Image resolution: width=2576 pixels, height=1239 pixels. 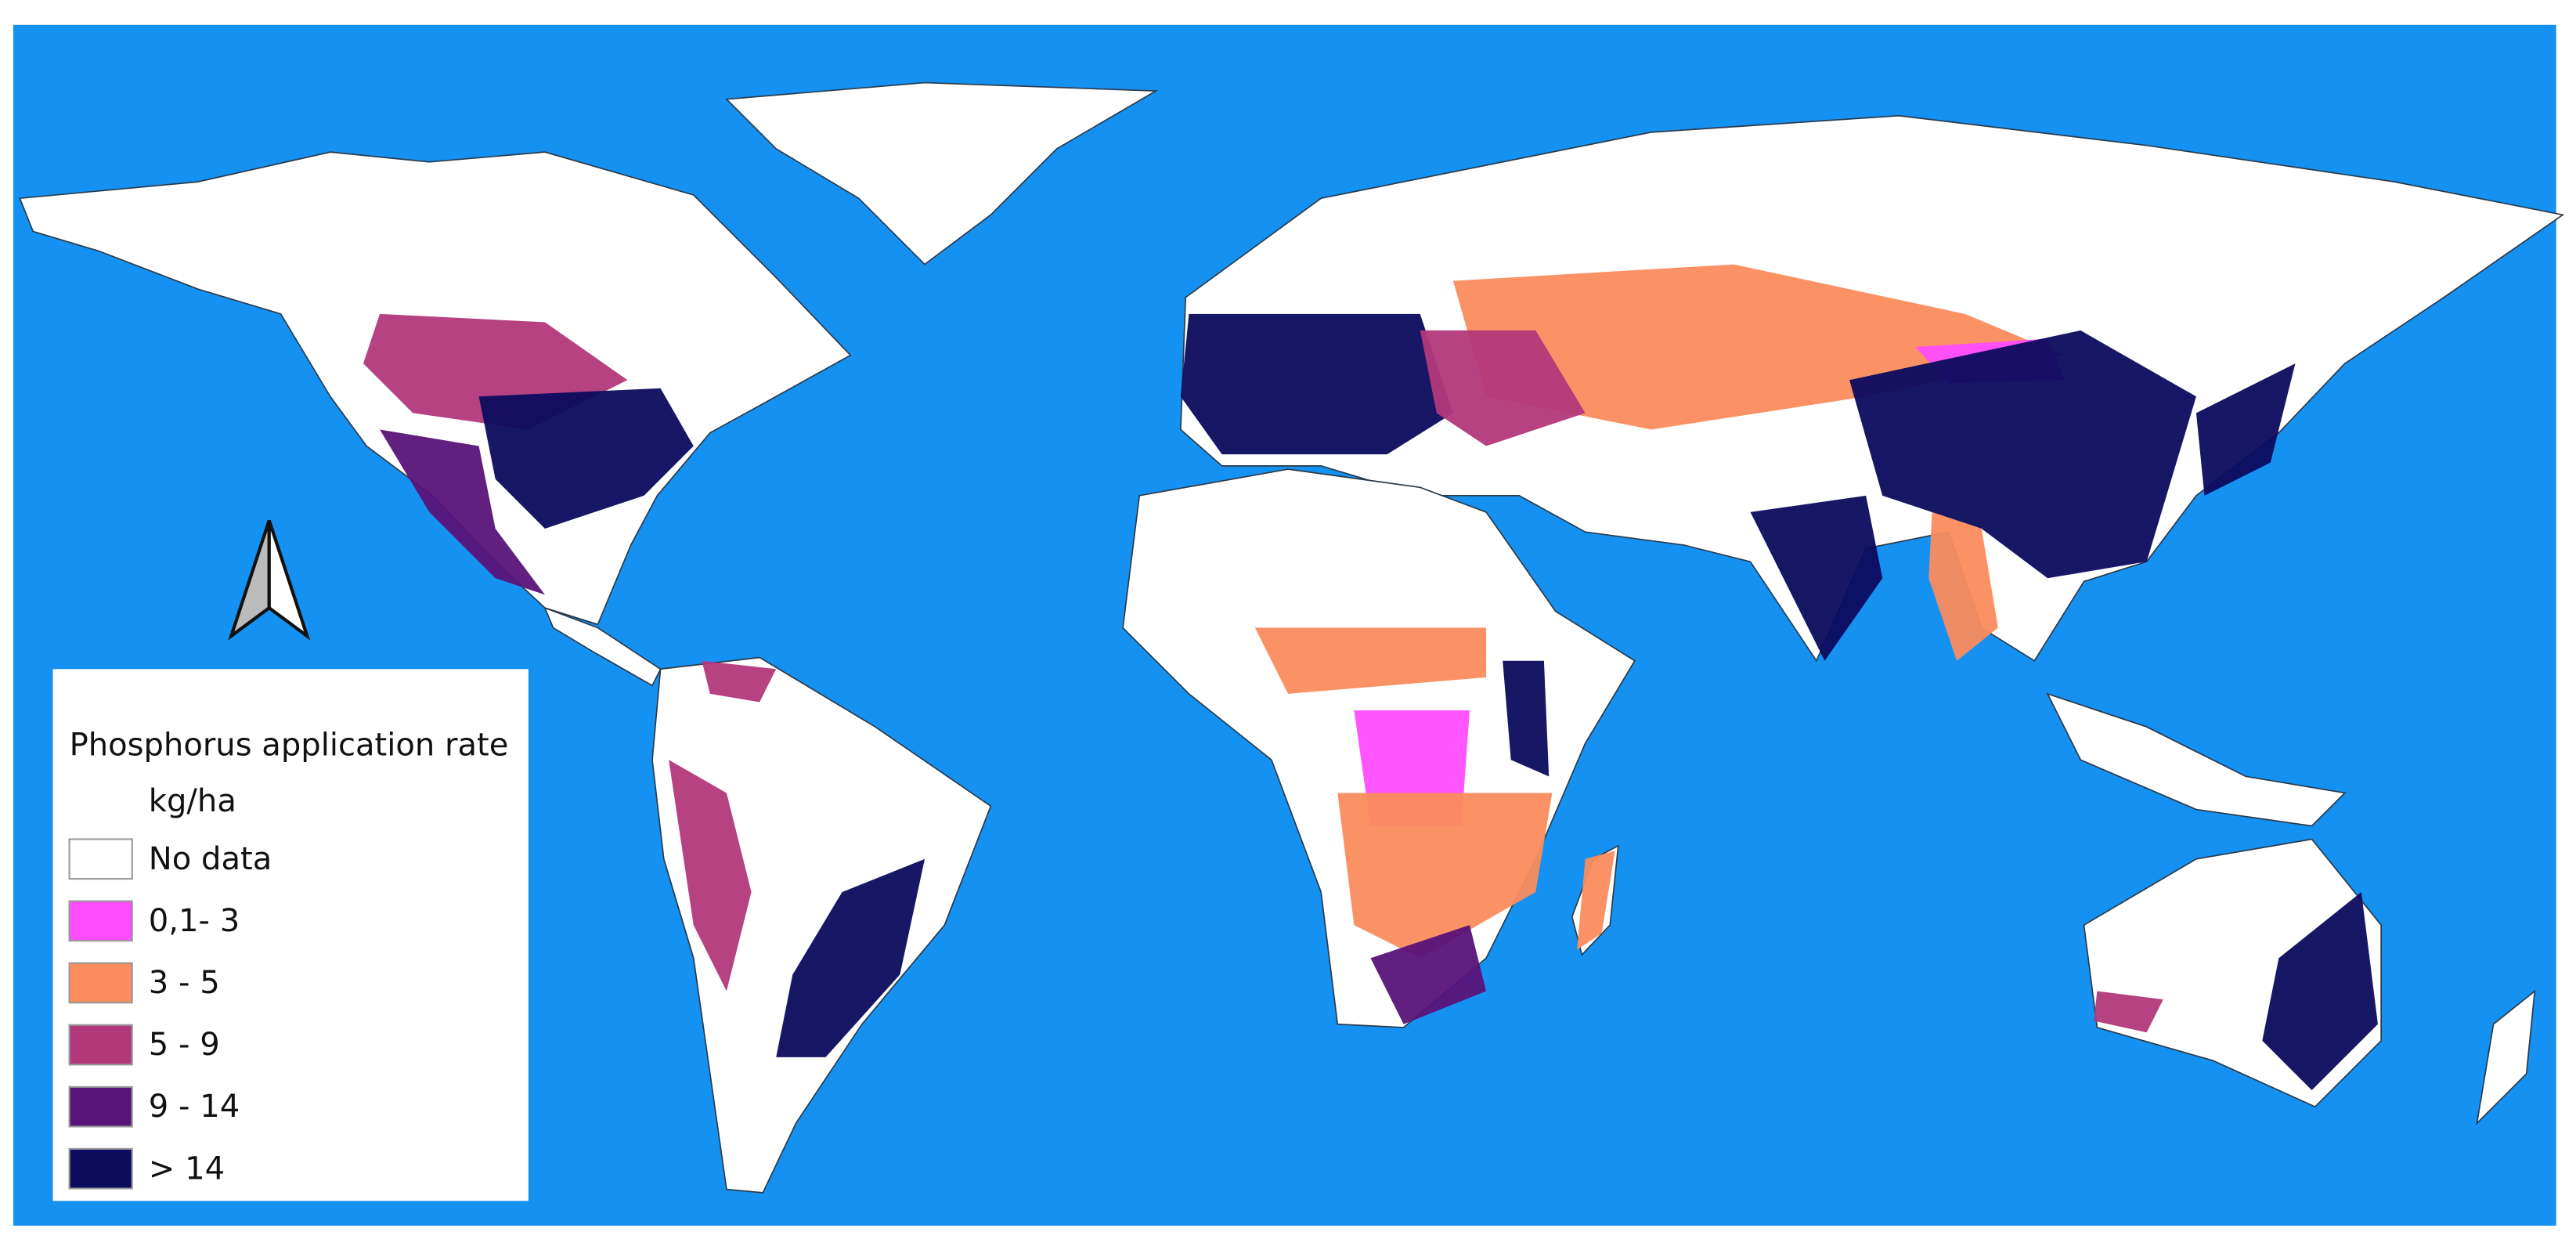 I want to click on legend-label: > 14, so click(x=187, y=1168).